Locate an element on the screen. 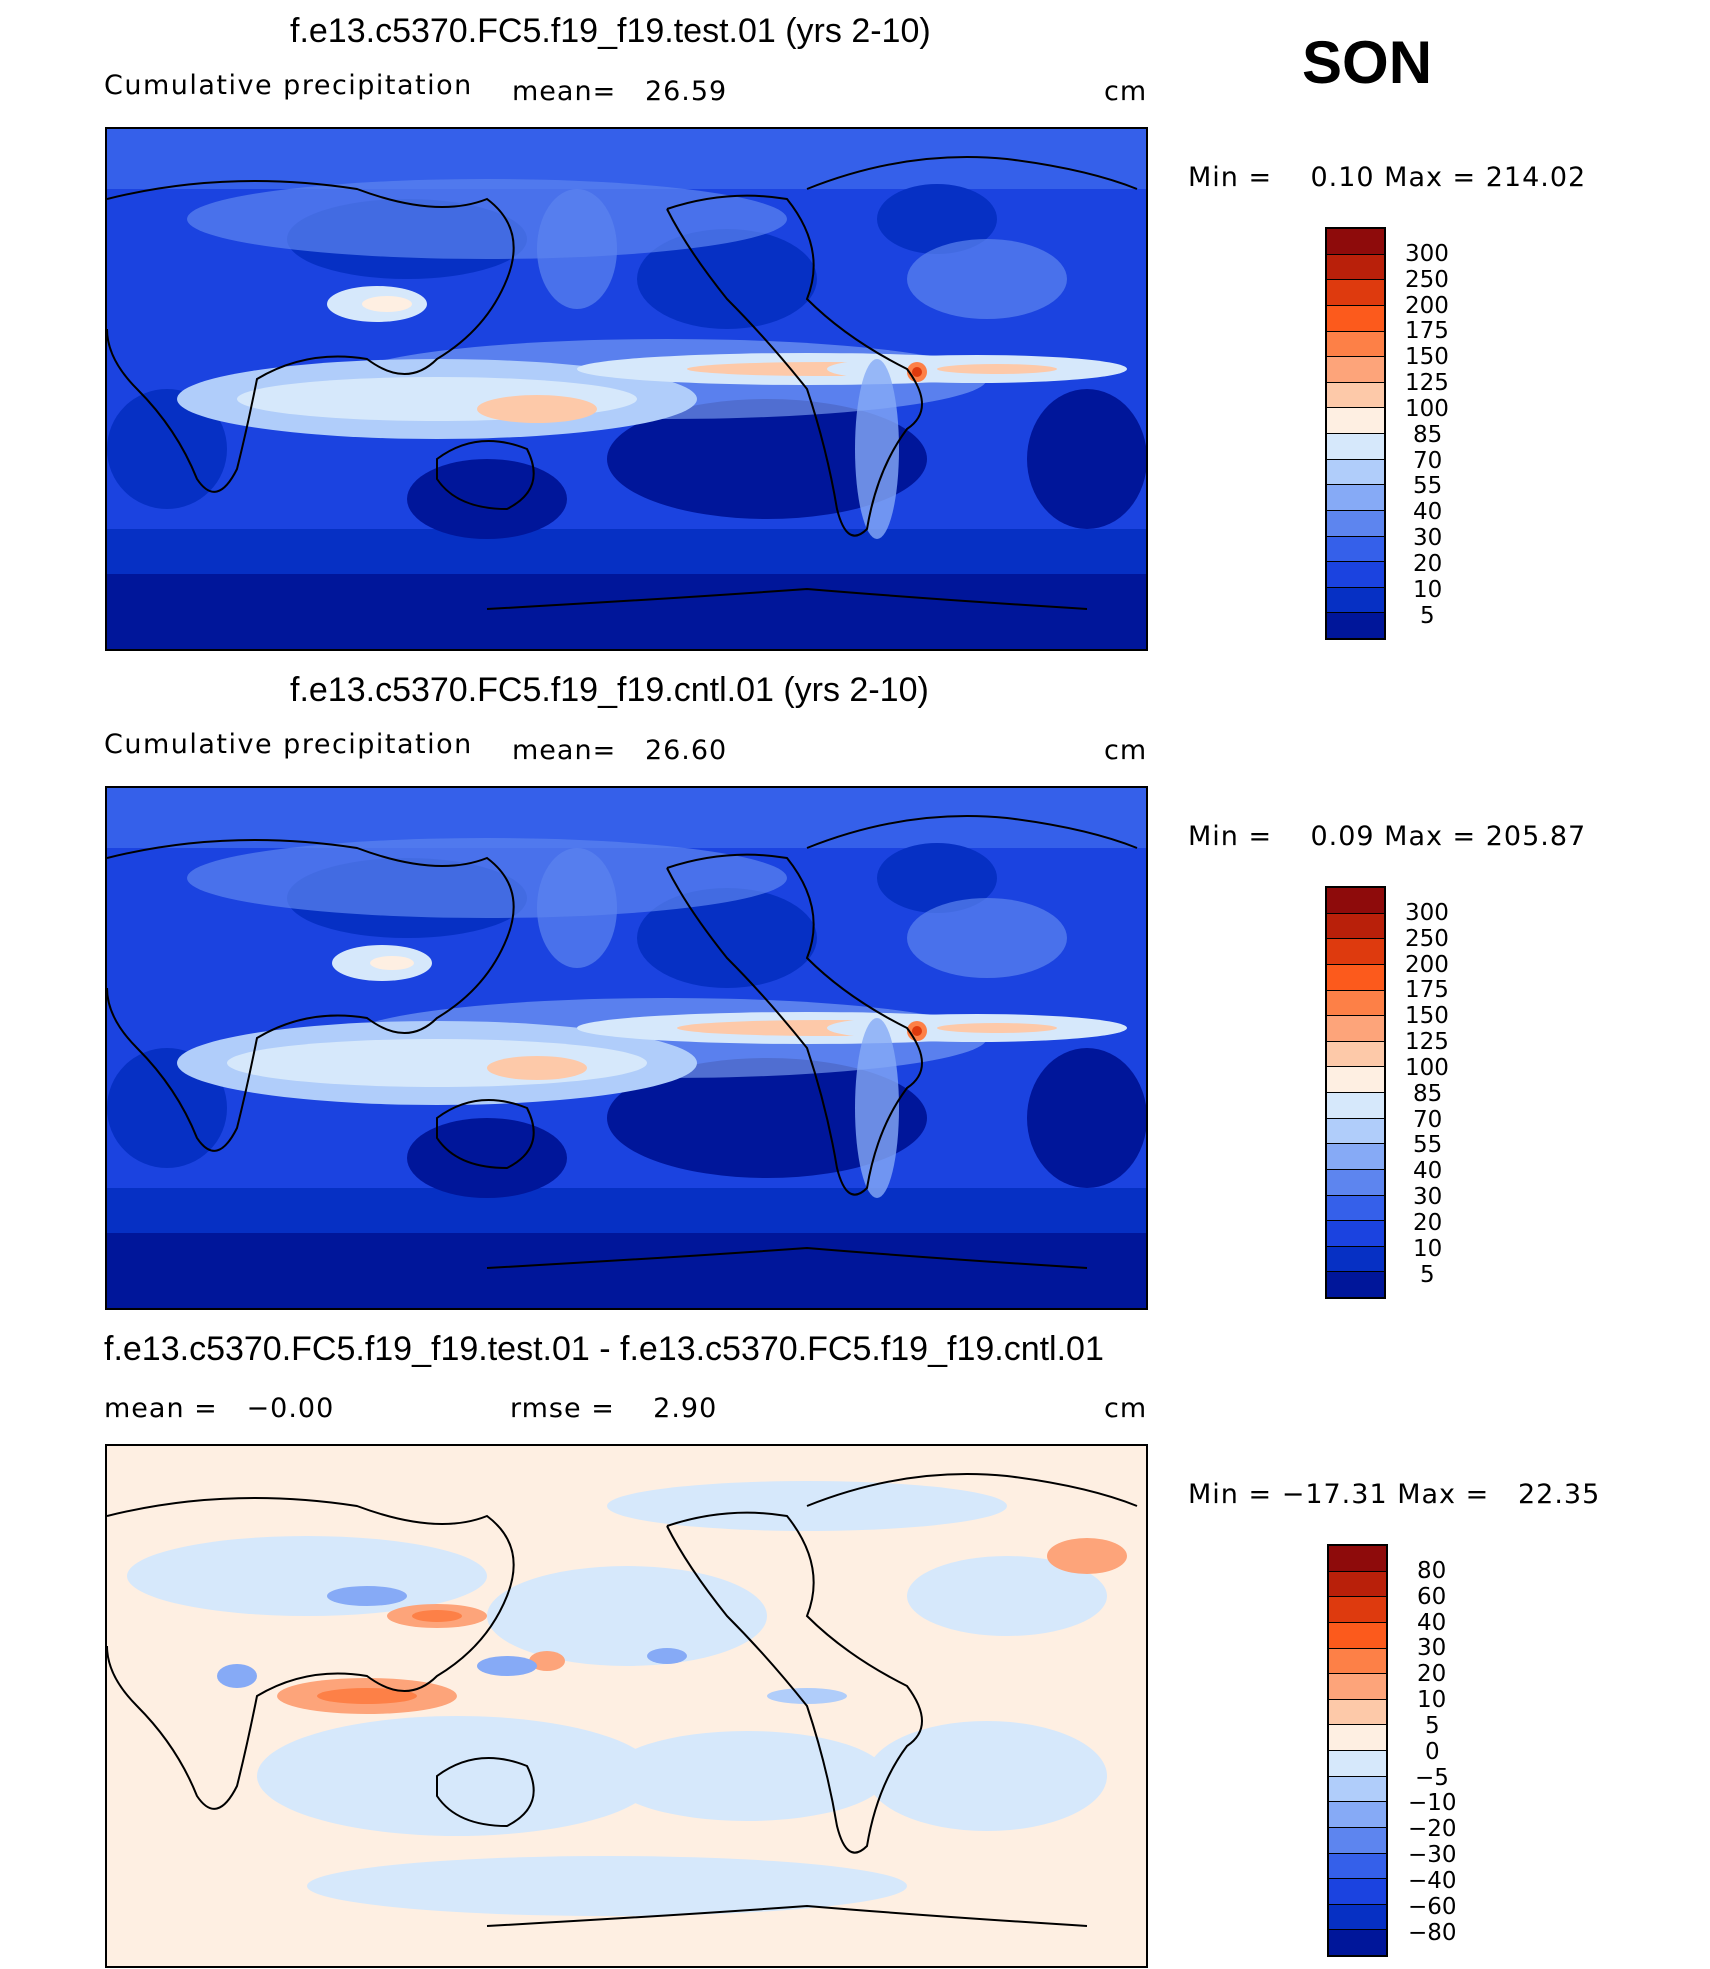  panel-2-colorbar-tick: 250 is located at coordinates (1427, 939).